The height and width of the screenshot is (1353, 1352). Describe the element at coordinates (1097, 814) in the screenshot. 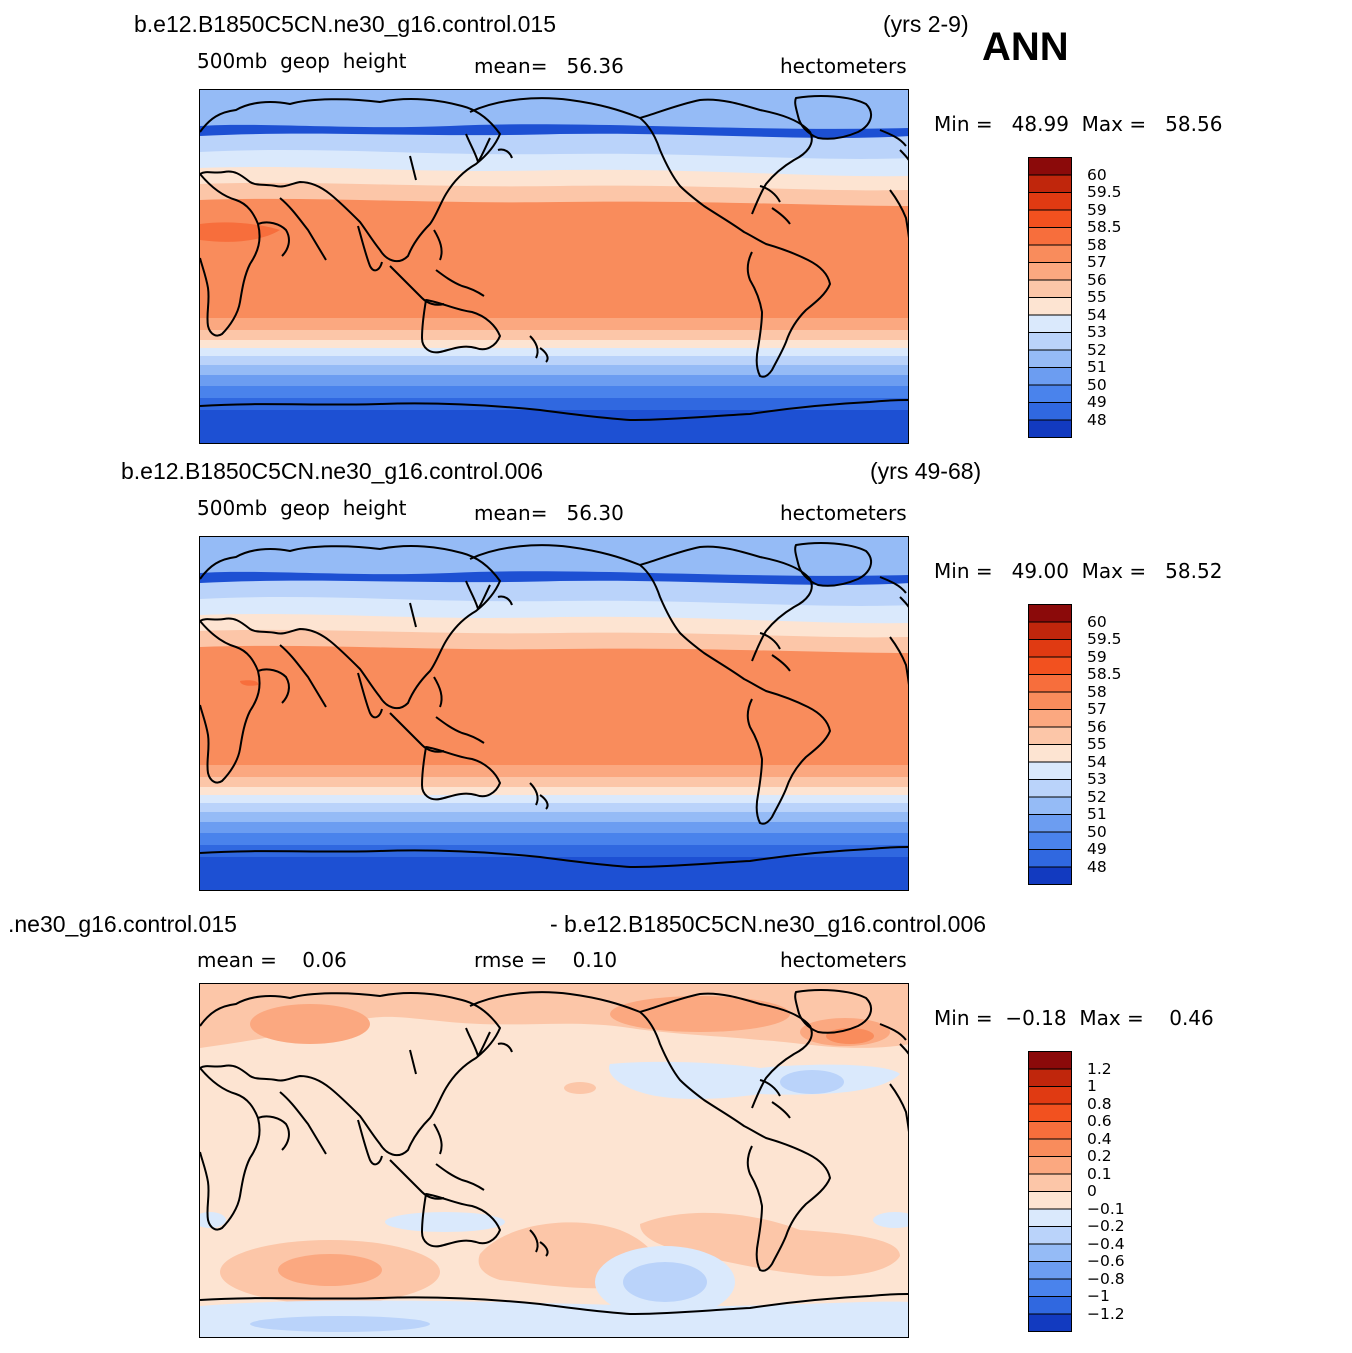

I see `legend-2-label: 51` at that location.